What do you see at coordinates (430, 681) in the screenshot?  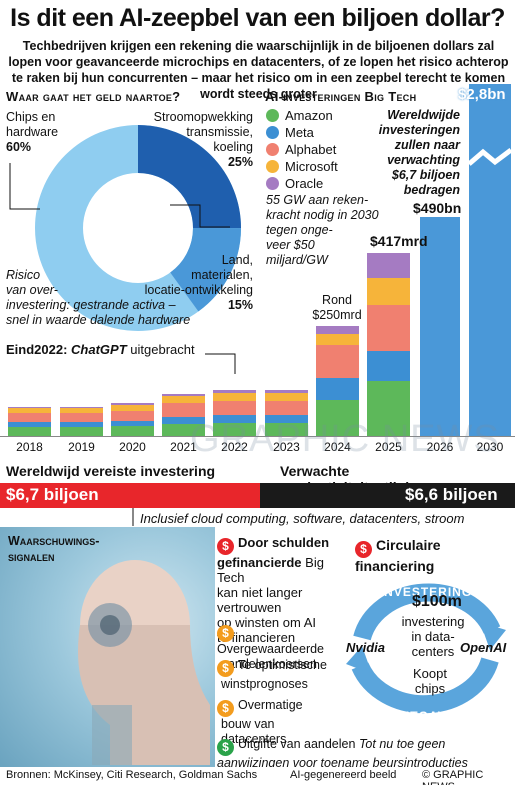 I see `circular-buy-text: Koopt chips` at bounding box center [430, 681].